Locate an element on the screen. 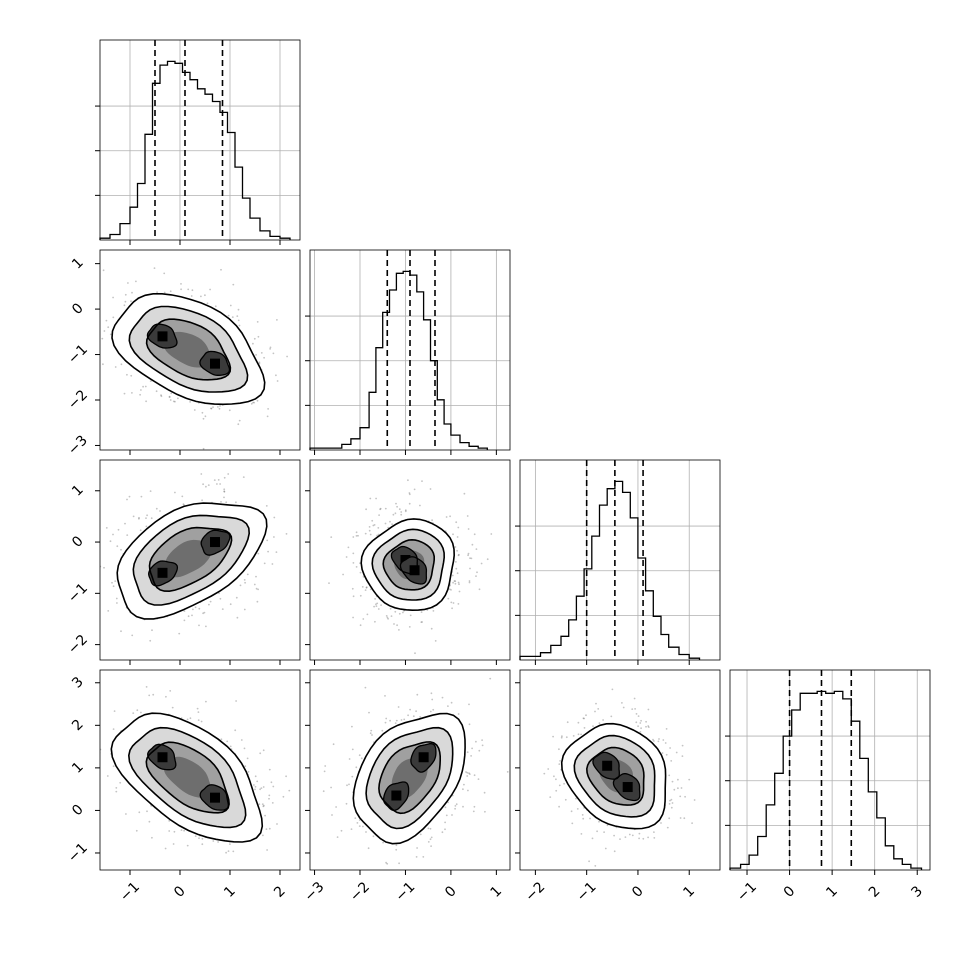 This screenshot has height=975, width=970. y-tick-label-2-2: 0 is located at coordinates (78, 542).